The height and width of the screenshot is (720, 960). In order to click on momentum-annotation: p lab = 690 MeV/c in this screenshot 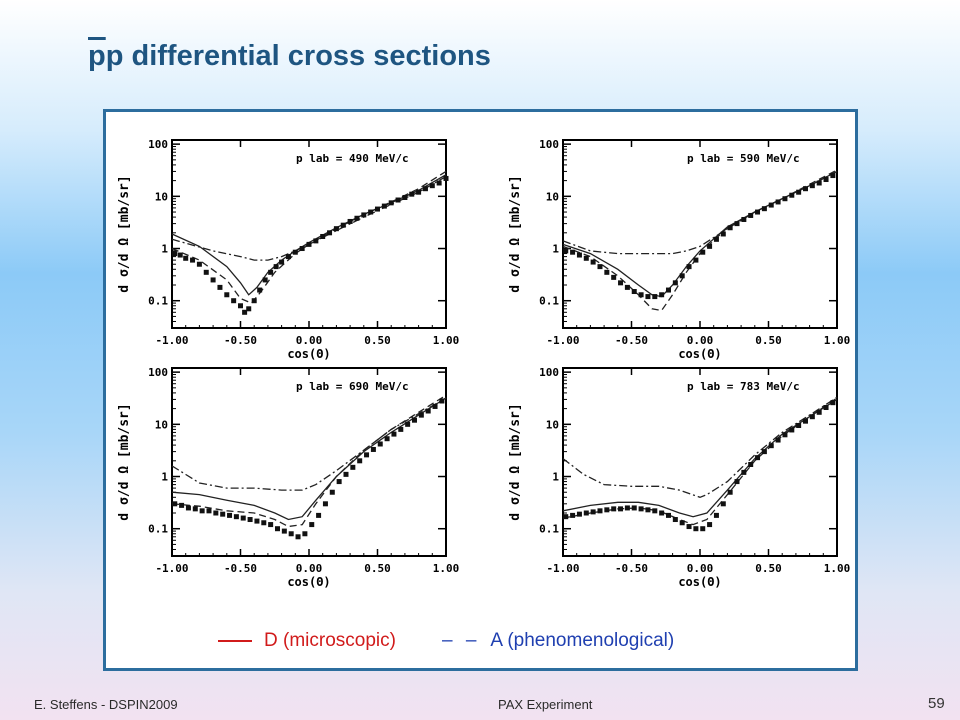, I will do `click(352, 386)`.